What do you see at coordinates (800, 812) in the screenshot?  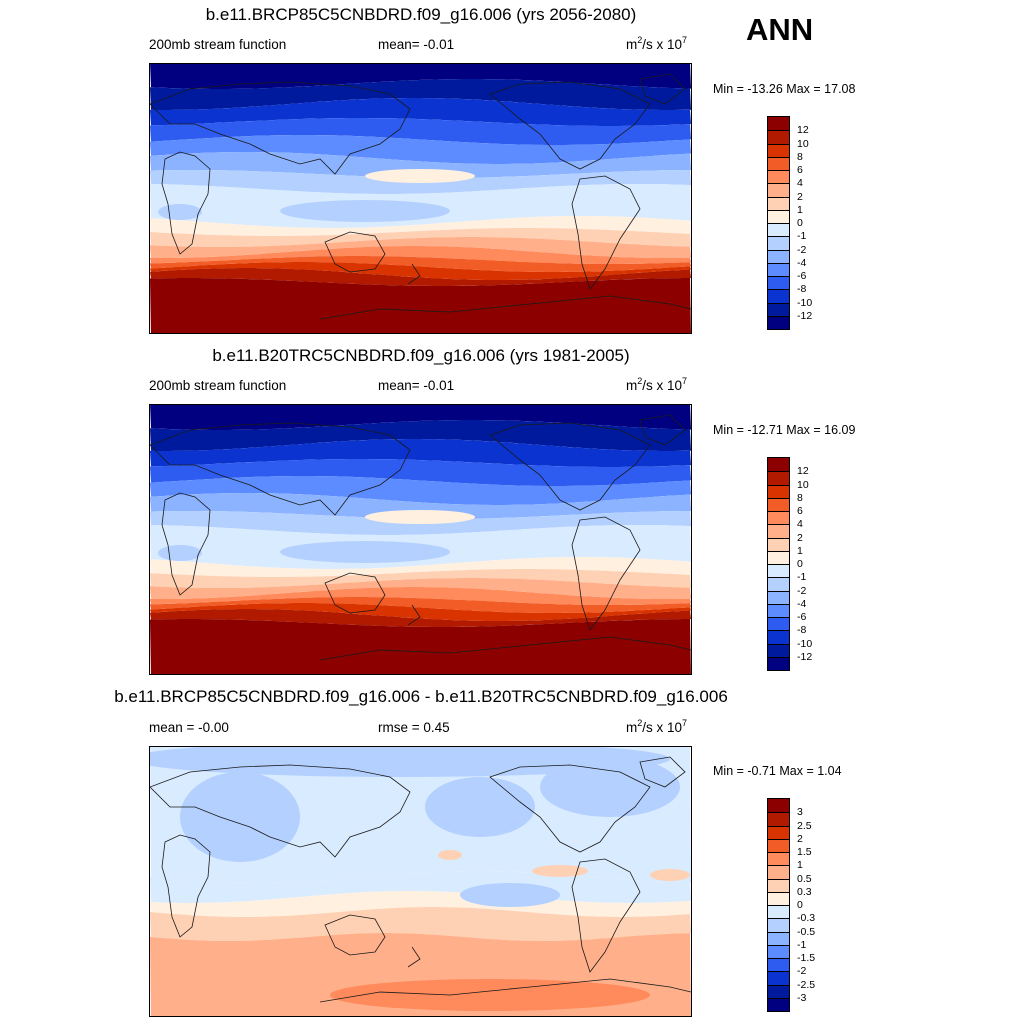 I see `colorbar-tick-label: 3` at bounding box center [800, 812].